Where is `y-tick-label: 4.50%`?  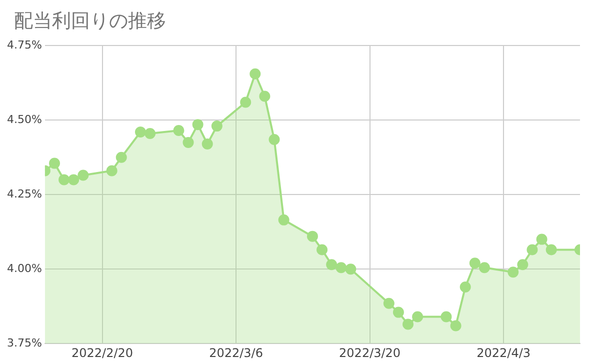 y-tick-label: 4.50% is located at coordinates (24, 119).